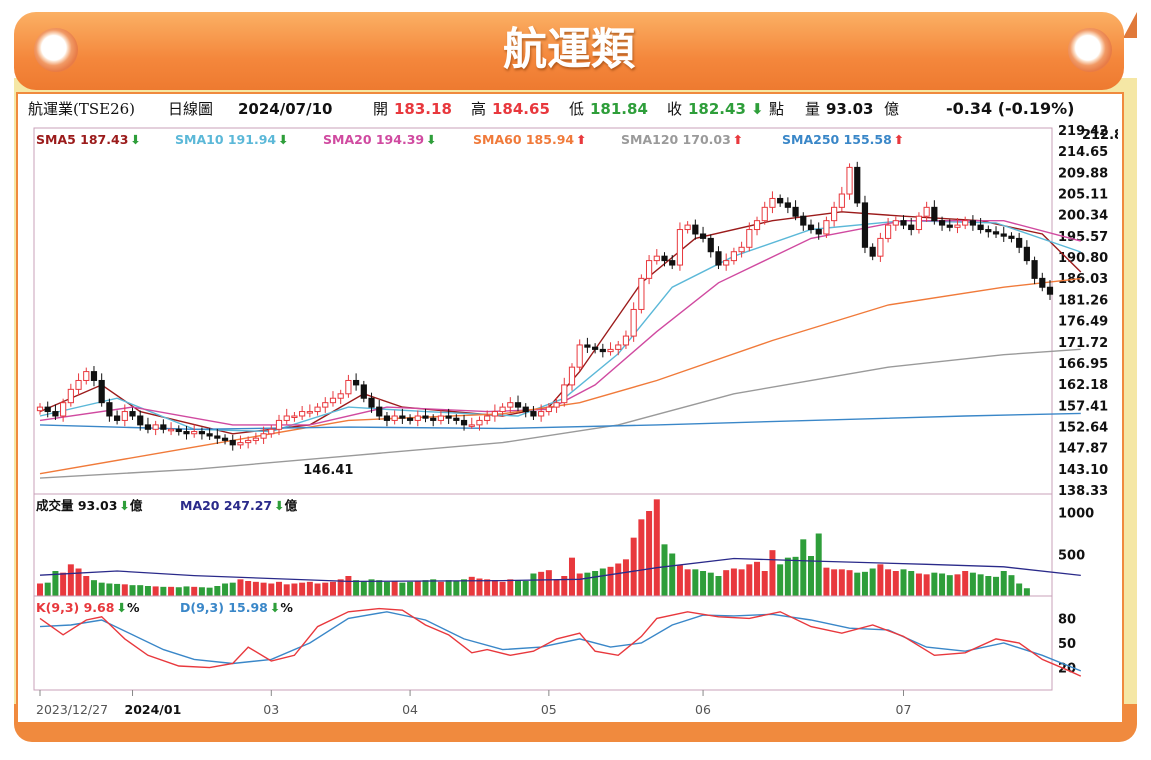  What do you see at coordinates (283, 139) in the screenshot?
I see `arrow-down-icon: ⬇` at bounding box center [283, 139].